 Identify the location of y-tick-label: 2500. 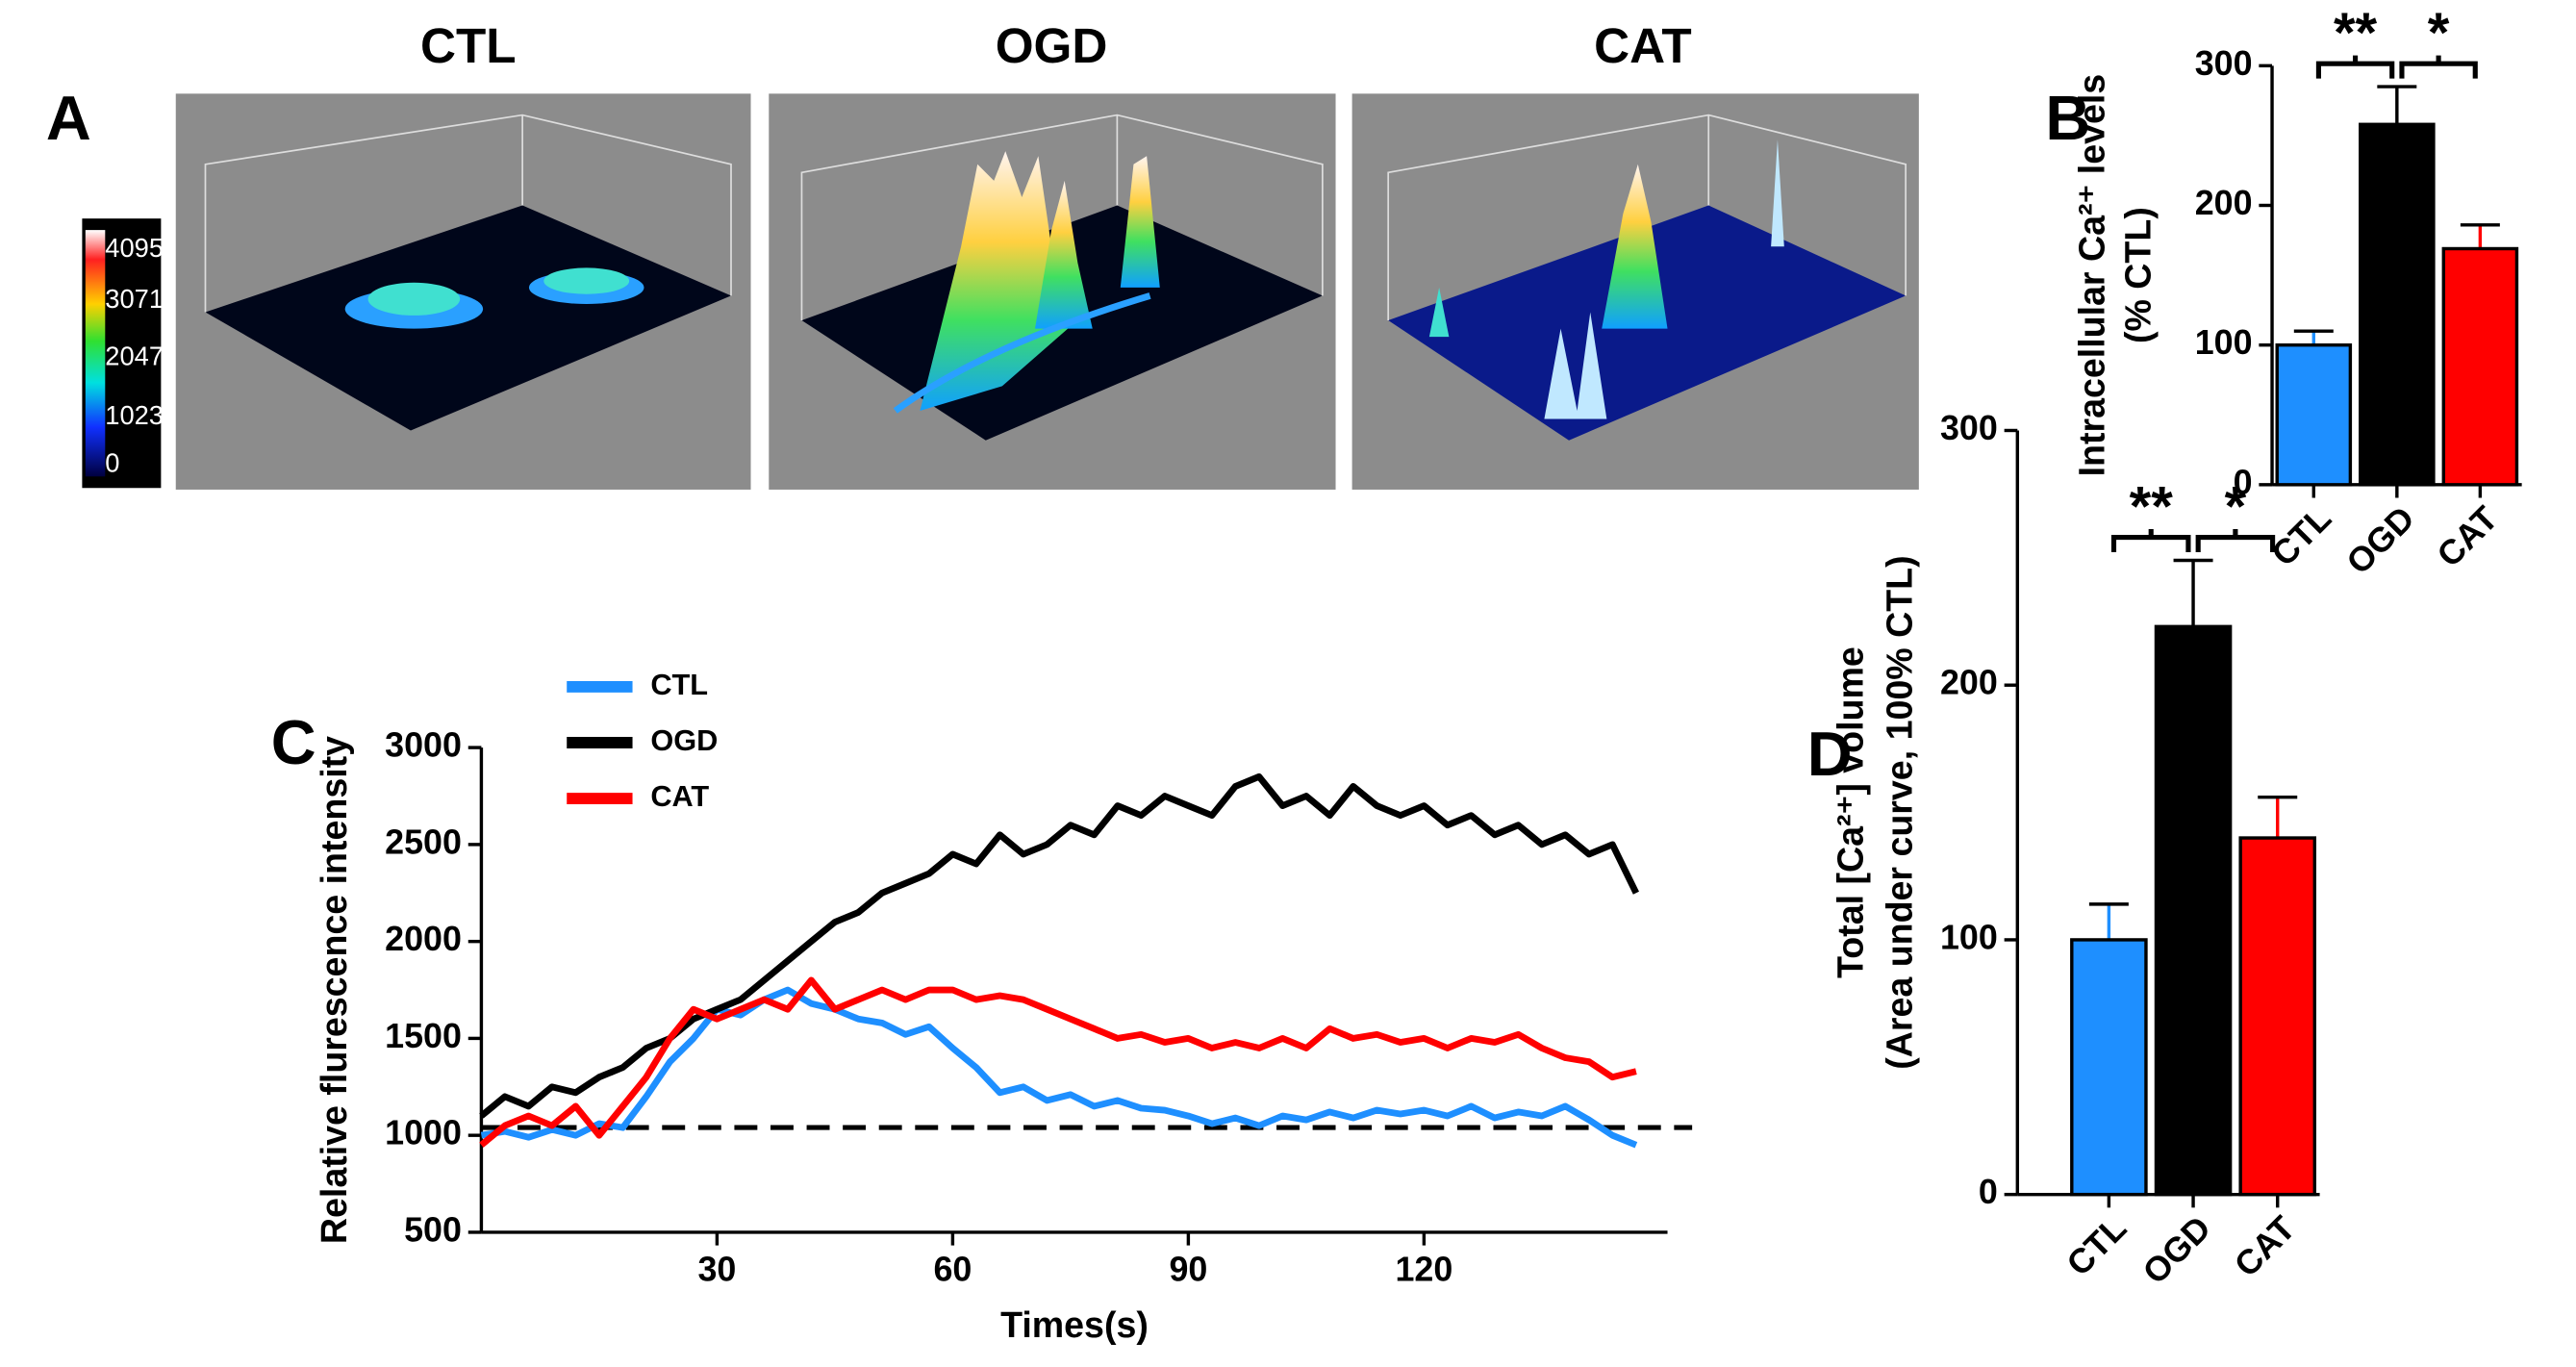
(423, 842).